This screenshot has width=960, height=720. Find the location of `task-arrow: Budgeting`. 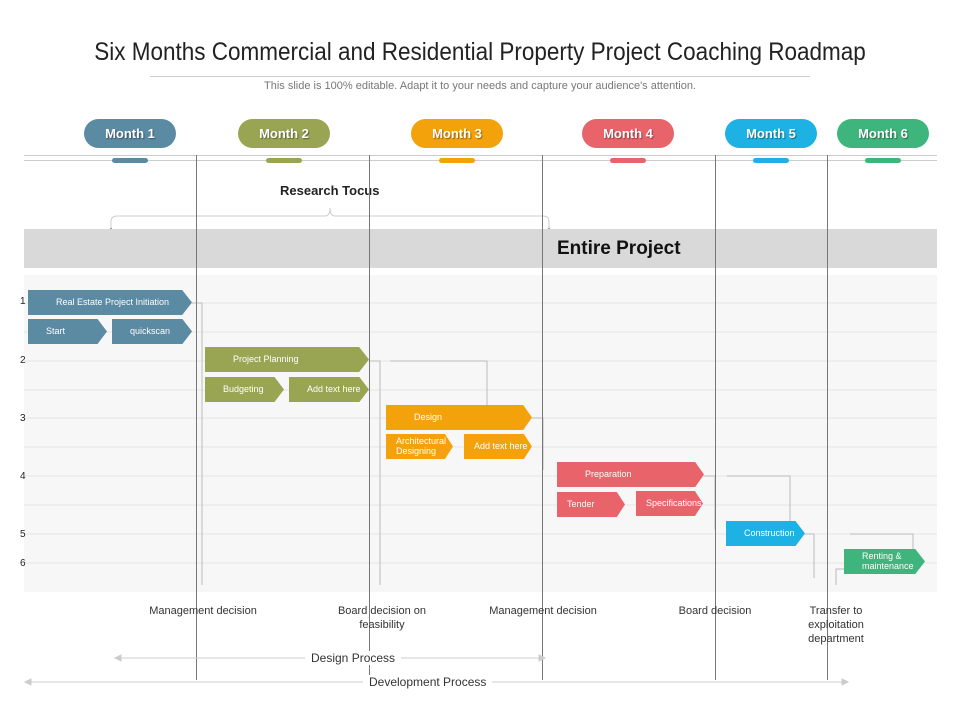

task-arrow: Budgeting is located at coordinates (244, 389).